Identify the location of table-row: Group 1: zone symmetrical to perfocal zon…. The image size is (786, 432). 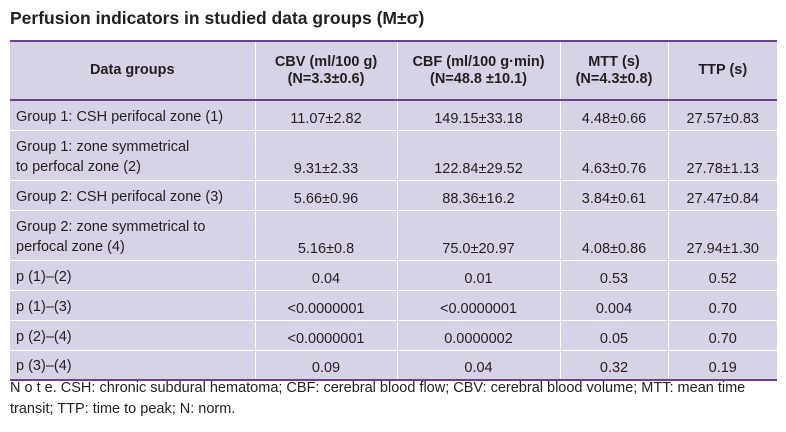
(393, 155).